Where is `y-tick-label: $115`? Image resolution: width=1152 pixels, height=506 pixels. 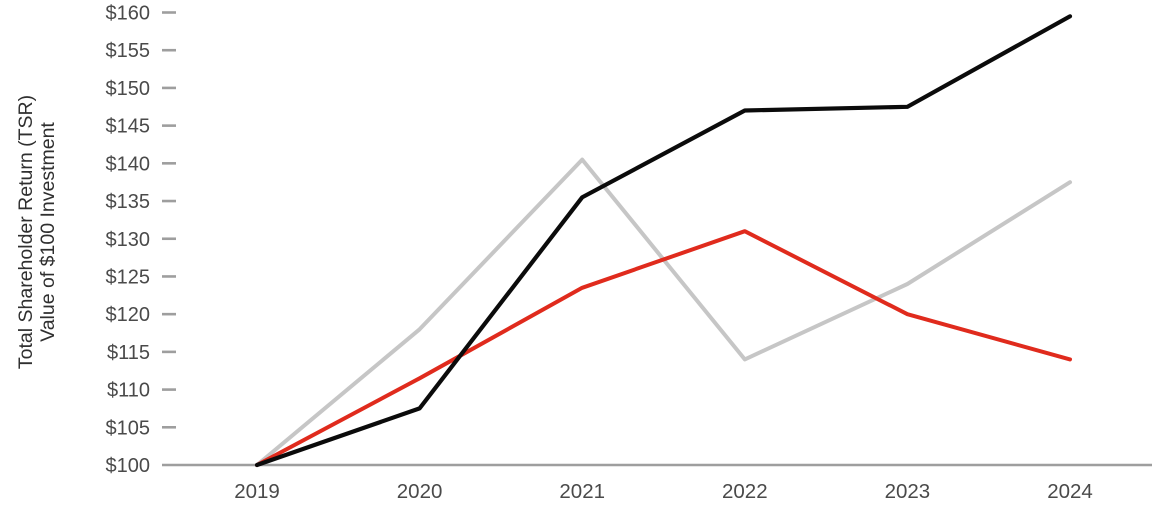
y-tick-label: $115 is located at coordinates (128, 353).